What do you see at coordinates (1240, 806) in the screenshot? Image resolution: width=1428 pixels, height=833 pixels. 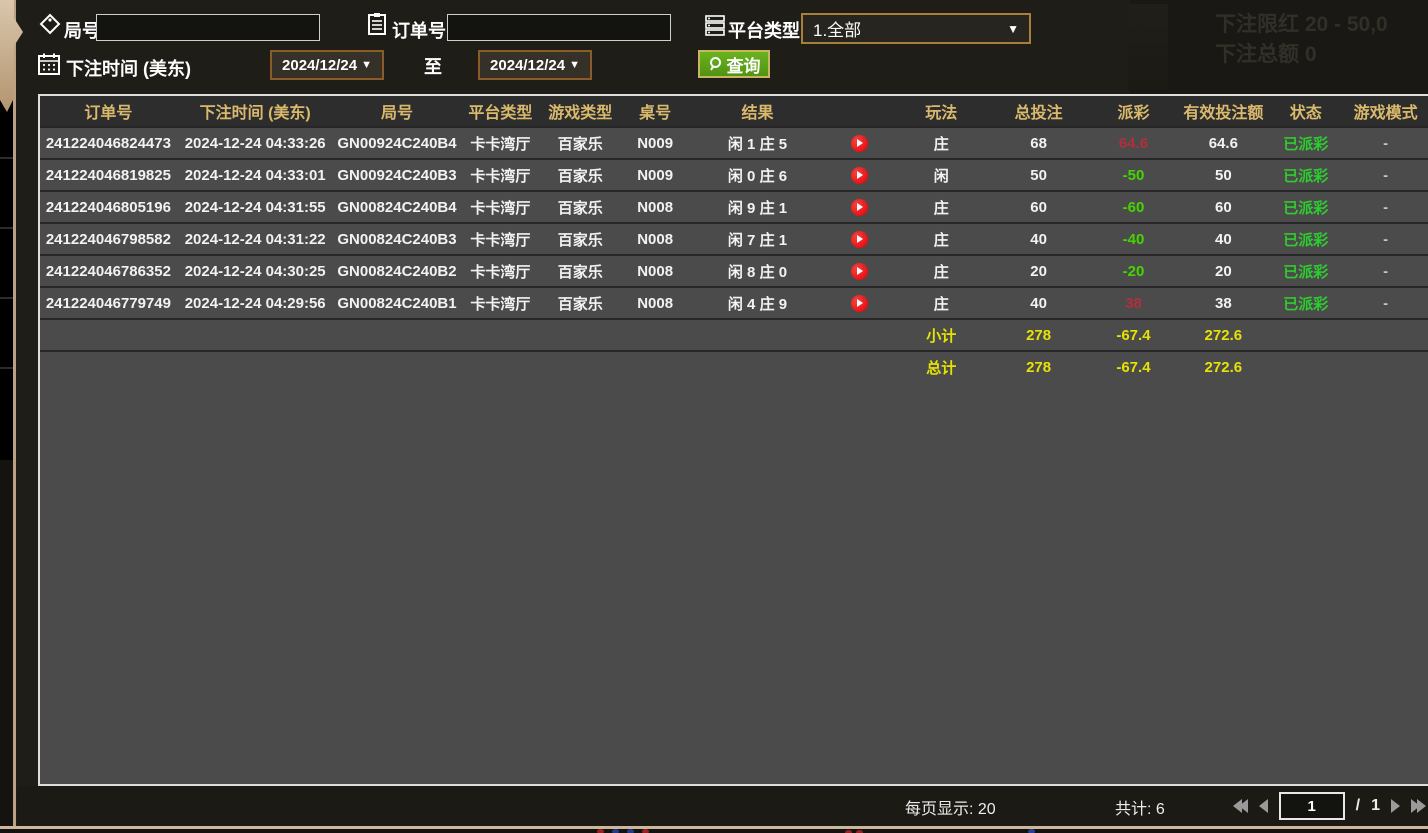 I see `first-page-button` at bounding box center [1240, 806].